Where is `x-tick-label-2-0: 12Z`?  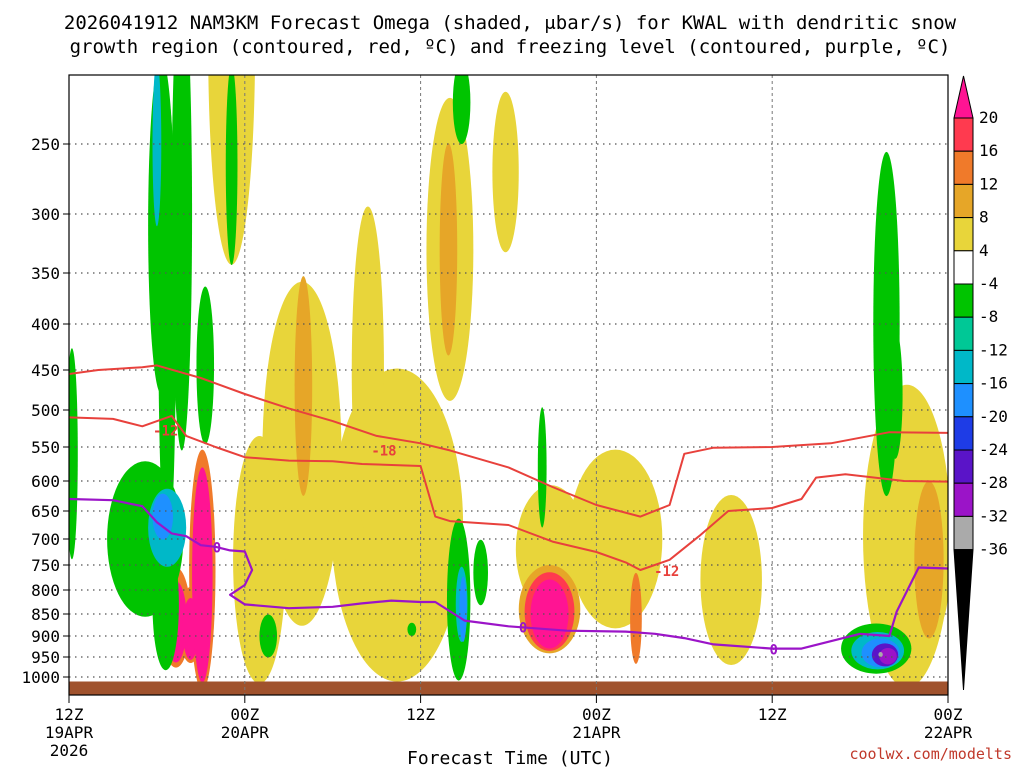 x-tick-label-2-0: 12Z is located at coordinates (420, 714).